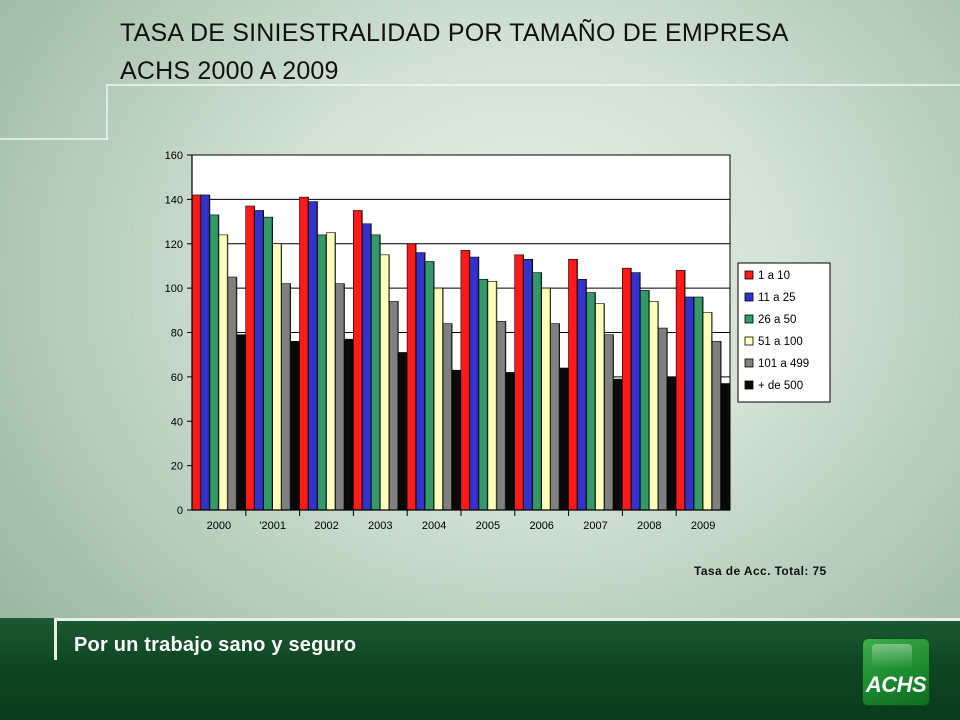 The image size is (960, 720). What do you see at coordinates (215, 645) in the screenshot?
I see `footer-slogan: Por un trabajo sano y seguro` at bounding box center [215, 645].